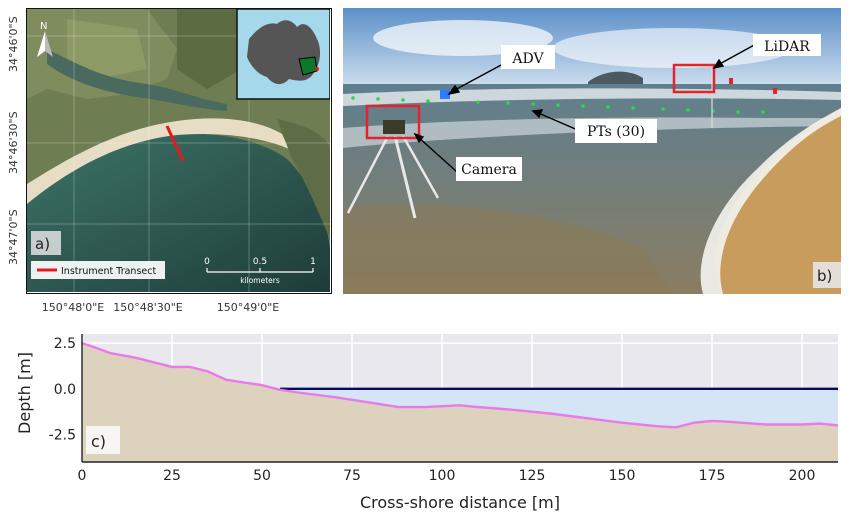 The height and width of the screenshot is (514, 850). I want to click on pts-label: PTs (30), so click(616, 132).